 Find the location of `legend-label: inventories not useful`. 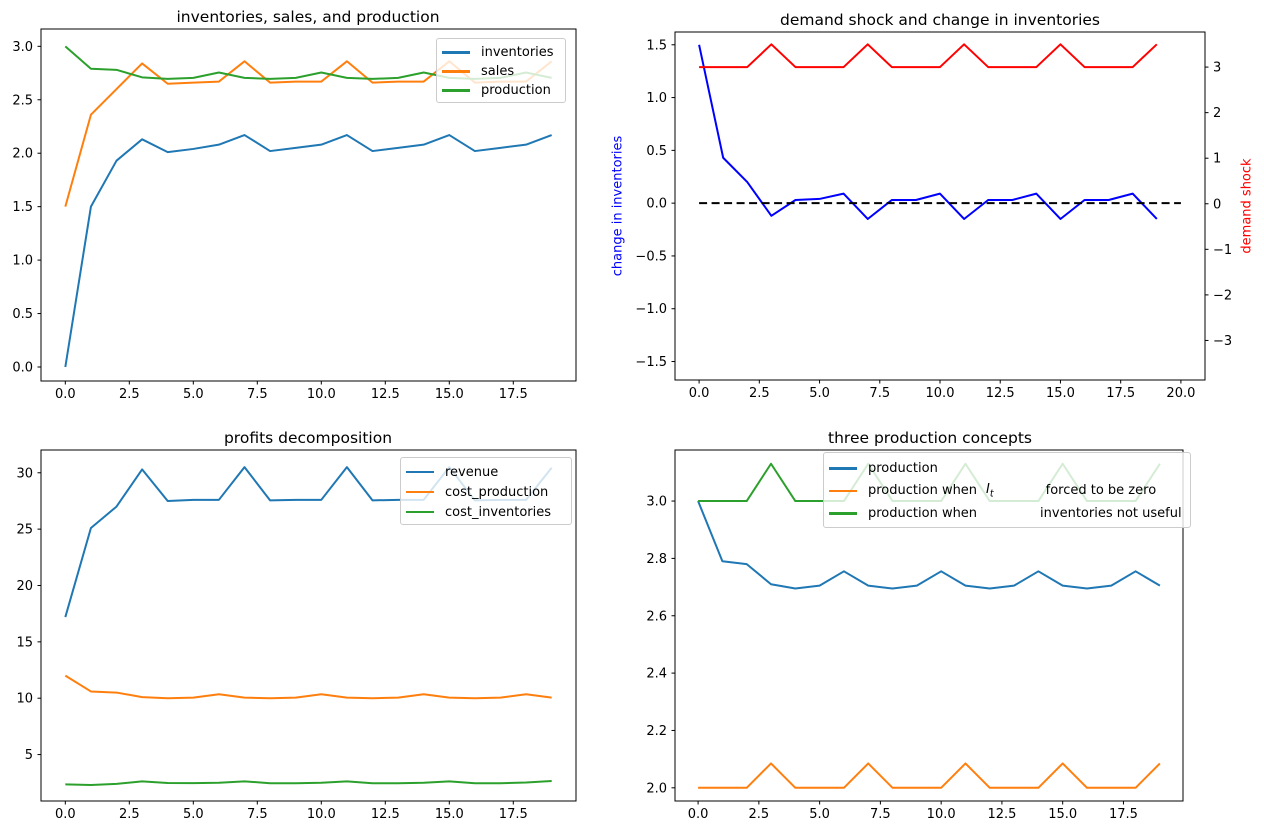

legend-label: inventories not useful is located at coordinates (1111, 514).